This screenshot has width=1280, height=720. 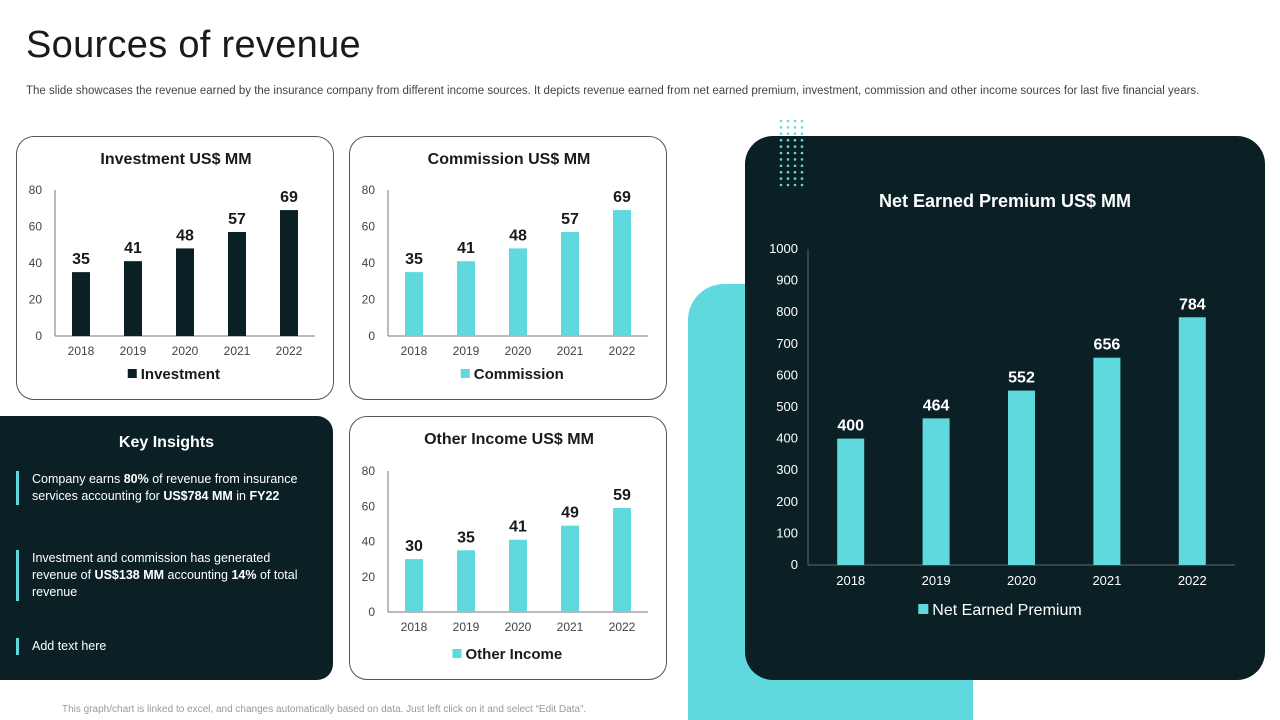 What do you see at coordinates (457, 653) in the screenshot?
I see `other-income-legend-swatch` at bounding box center [457, 653].